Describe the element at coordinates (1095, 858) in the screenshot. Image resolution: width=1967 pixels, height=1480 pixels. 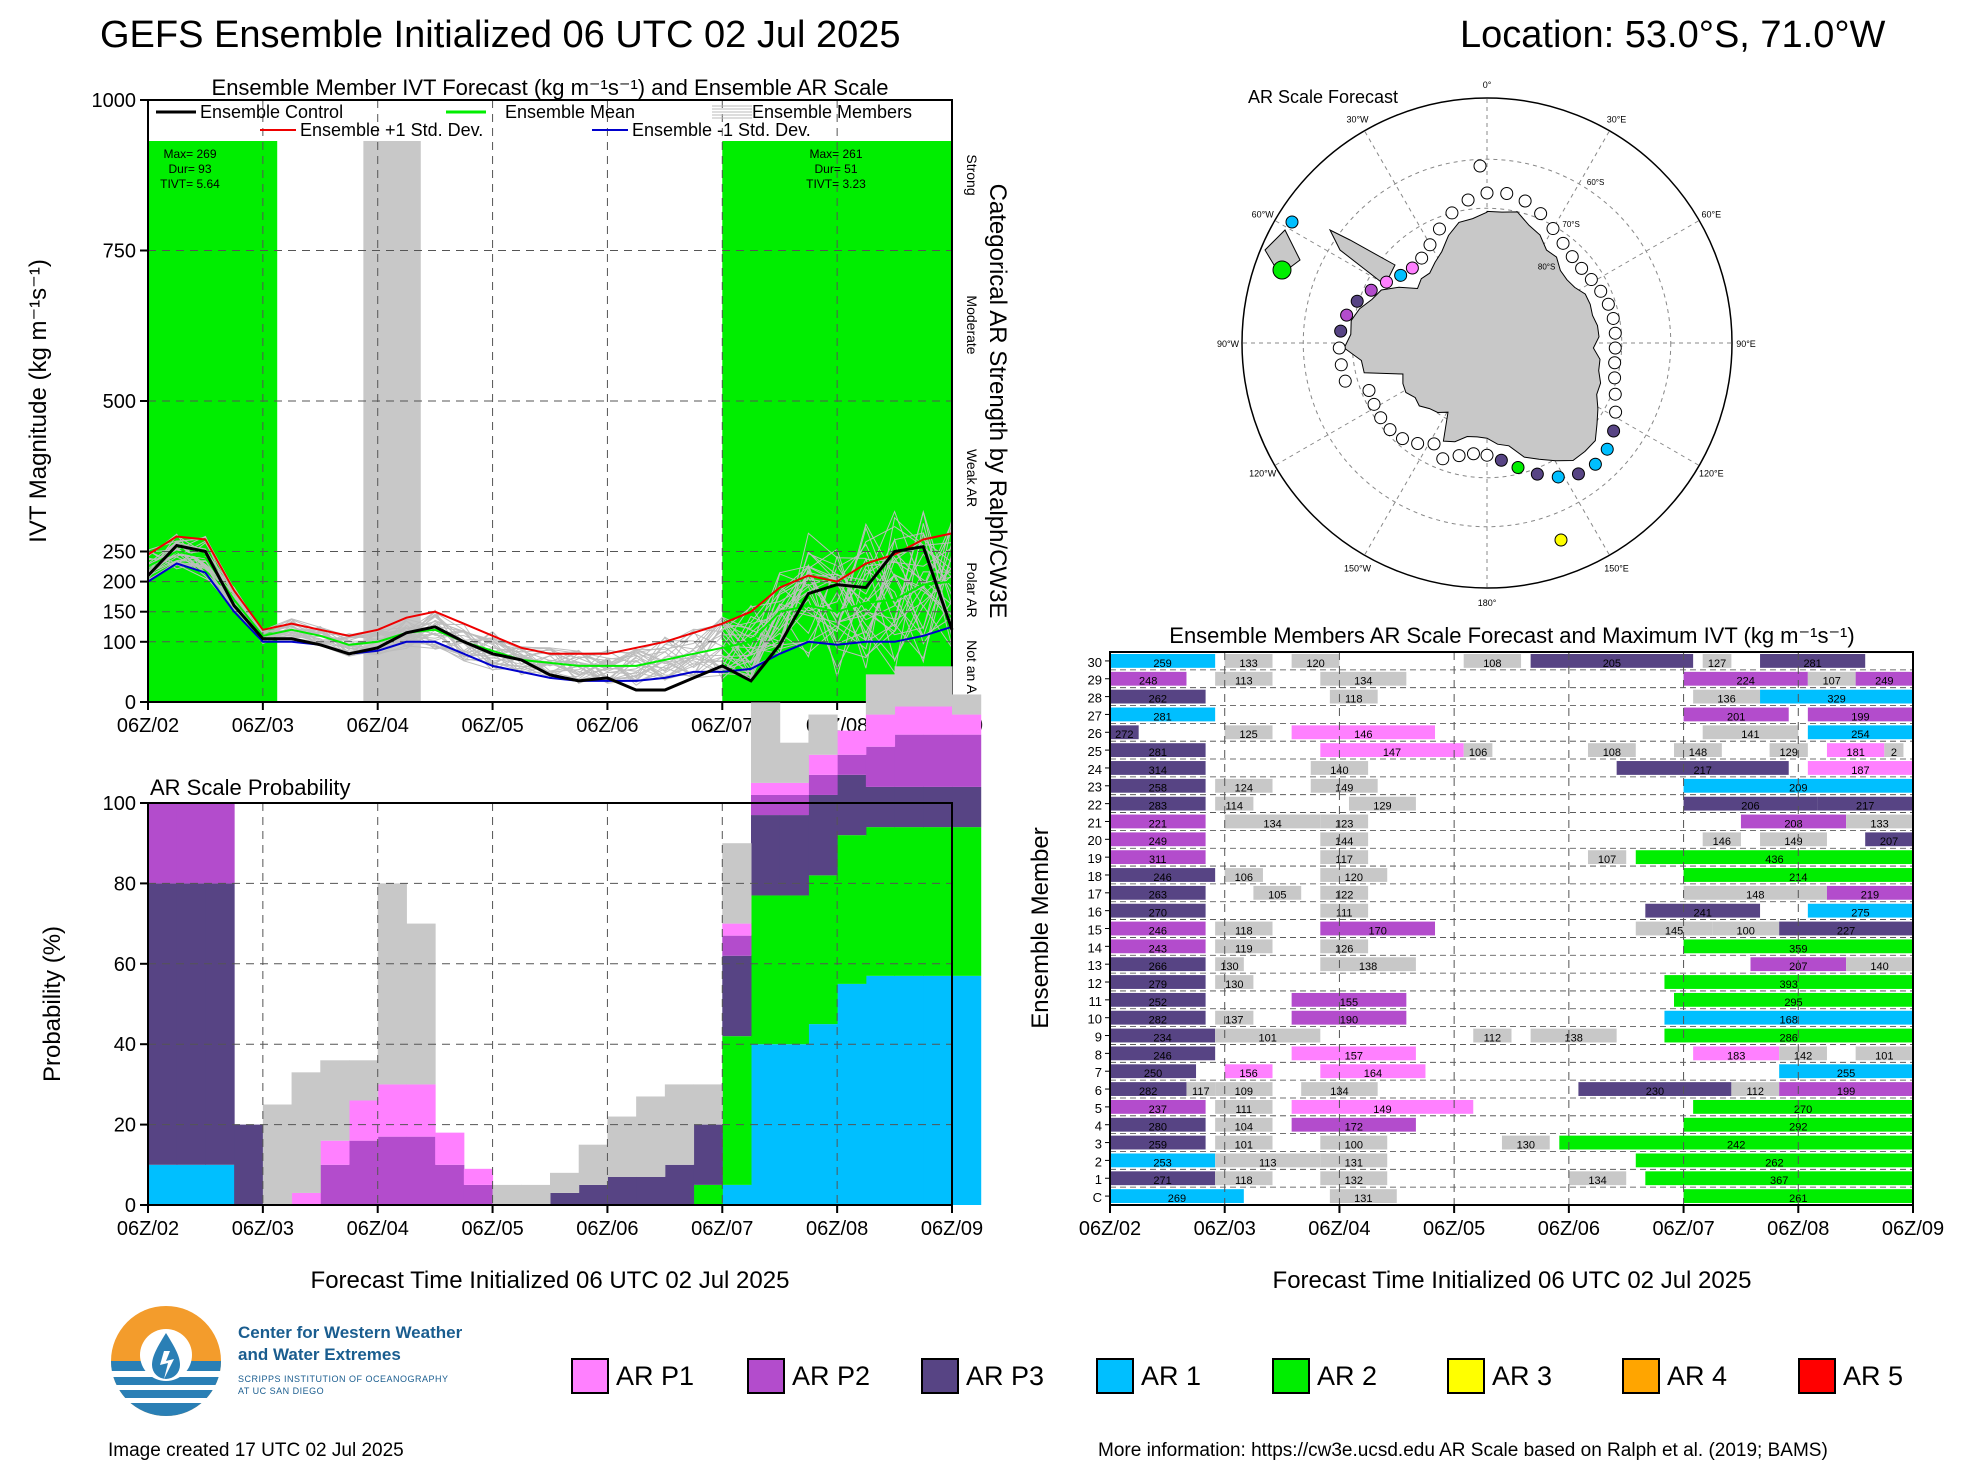
I see `member-row-label: 19` at that location.